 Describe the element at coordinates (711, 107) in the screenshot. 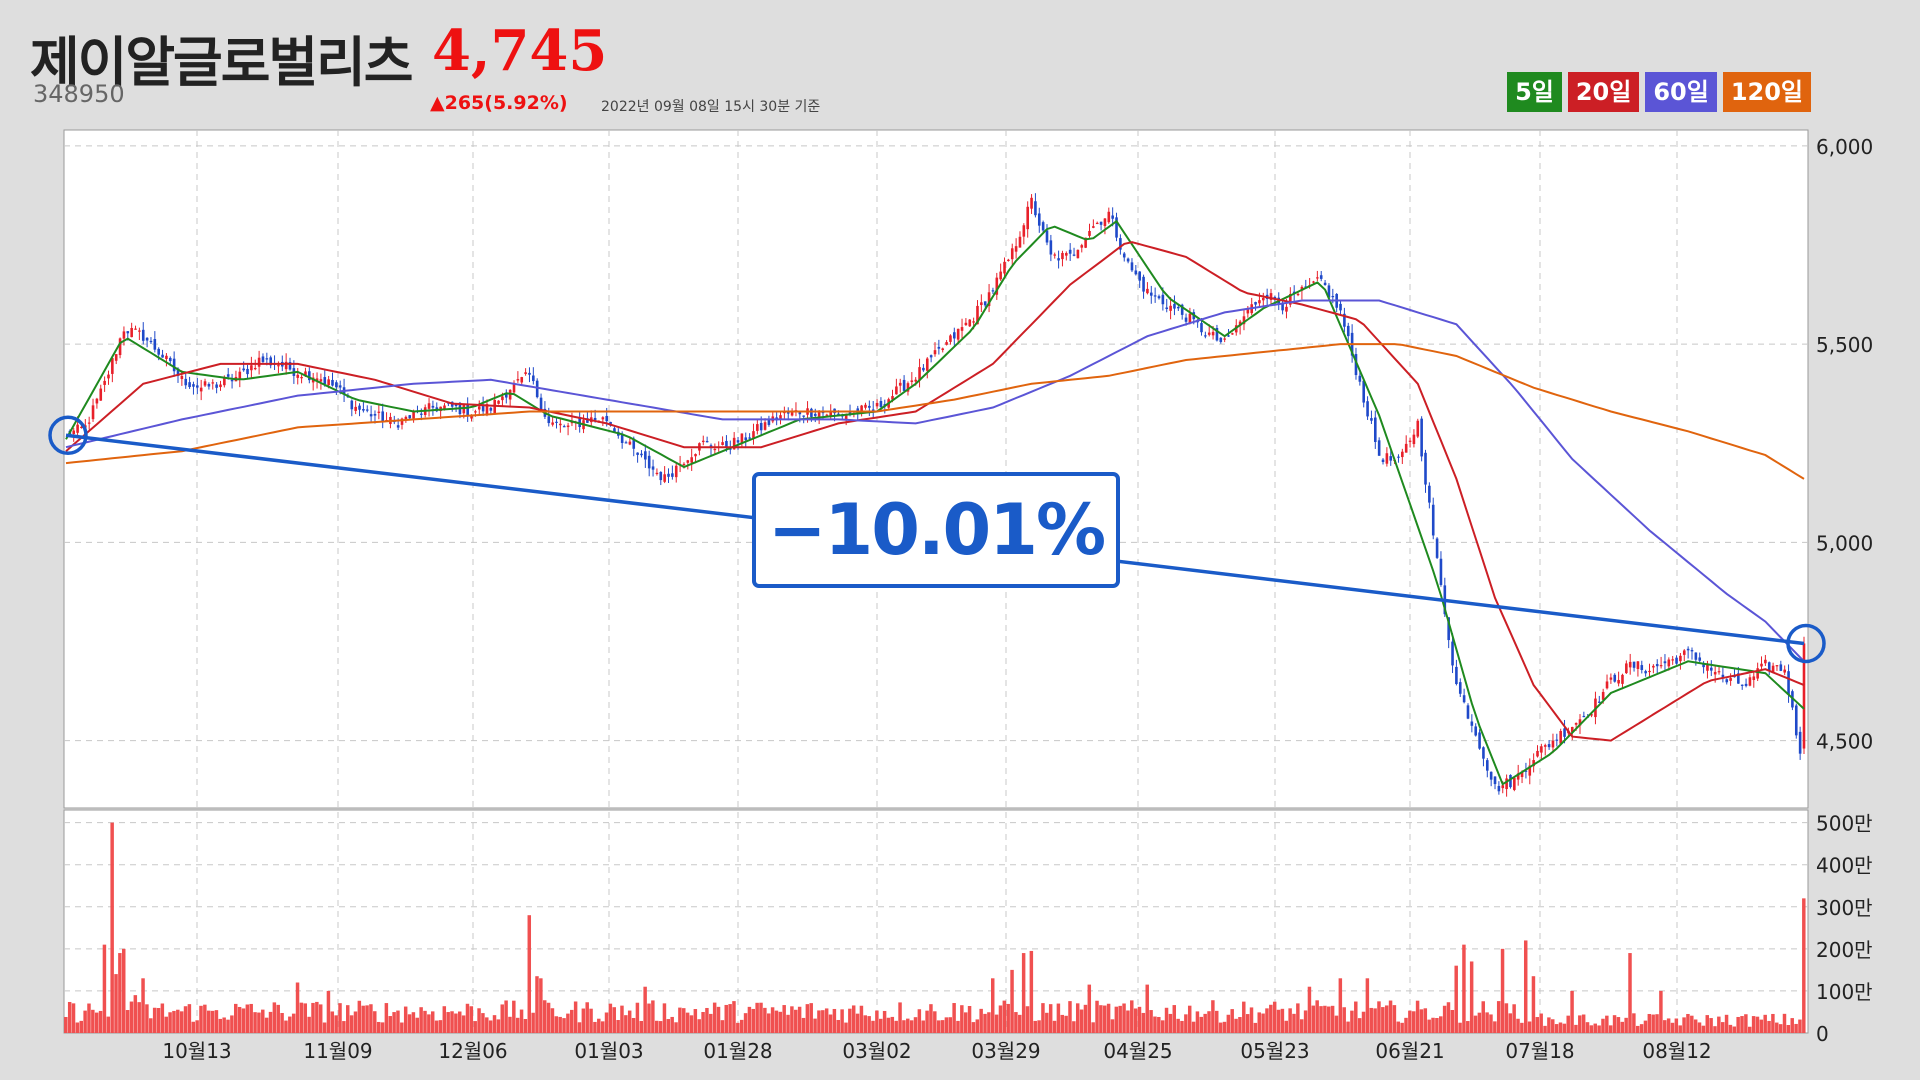

I see `as-of-timestamp: 2022년 09월 08일 15시 30분 기준` at that location.